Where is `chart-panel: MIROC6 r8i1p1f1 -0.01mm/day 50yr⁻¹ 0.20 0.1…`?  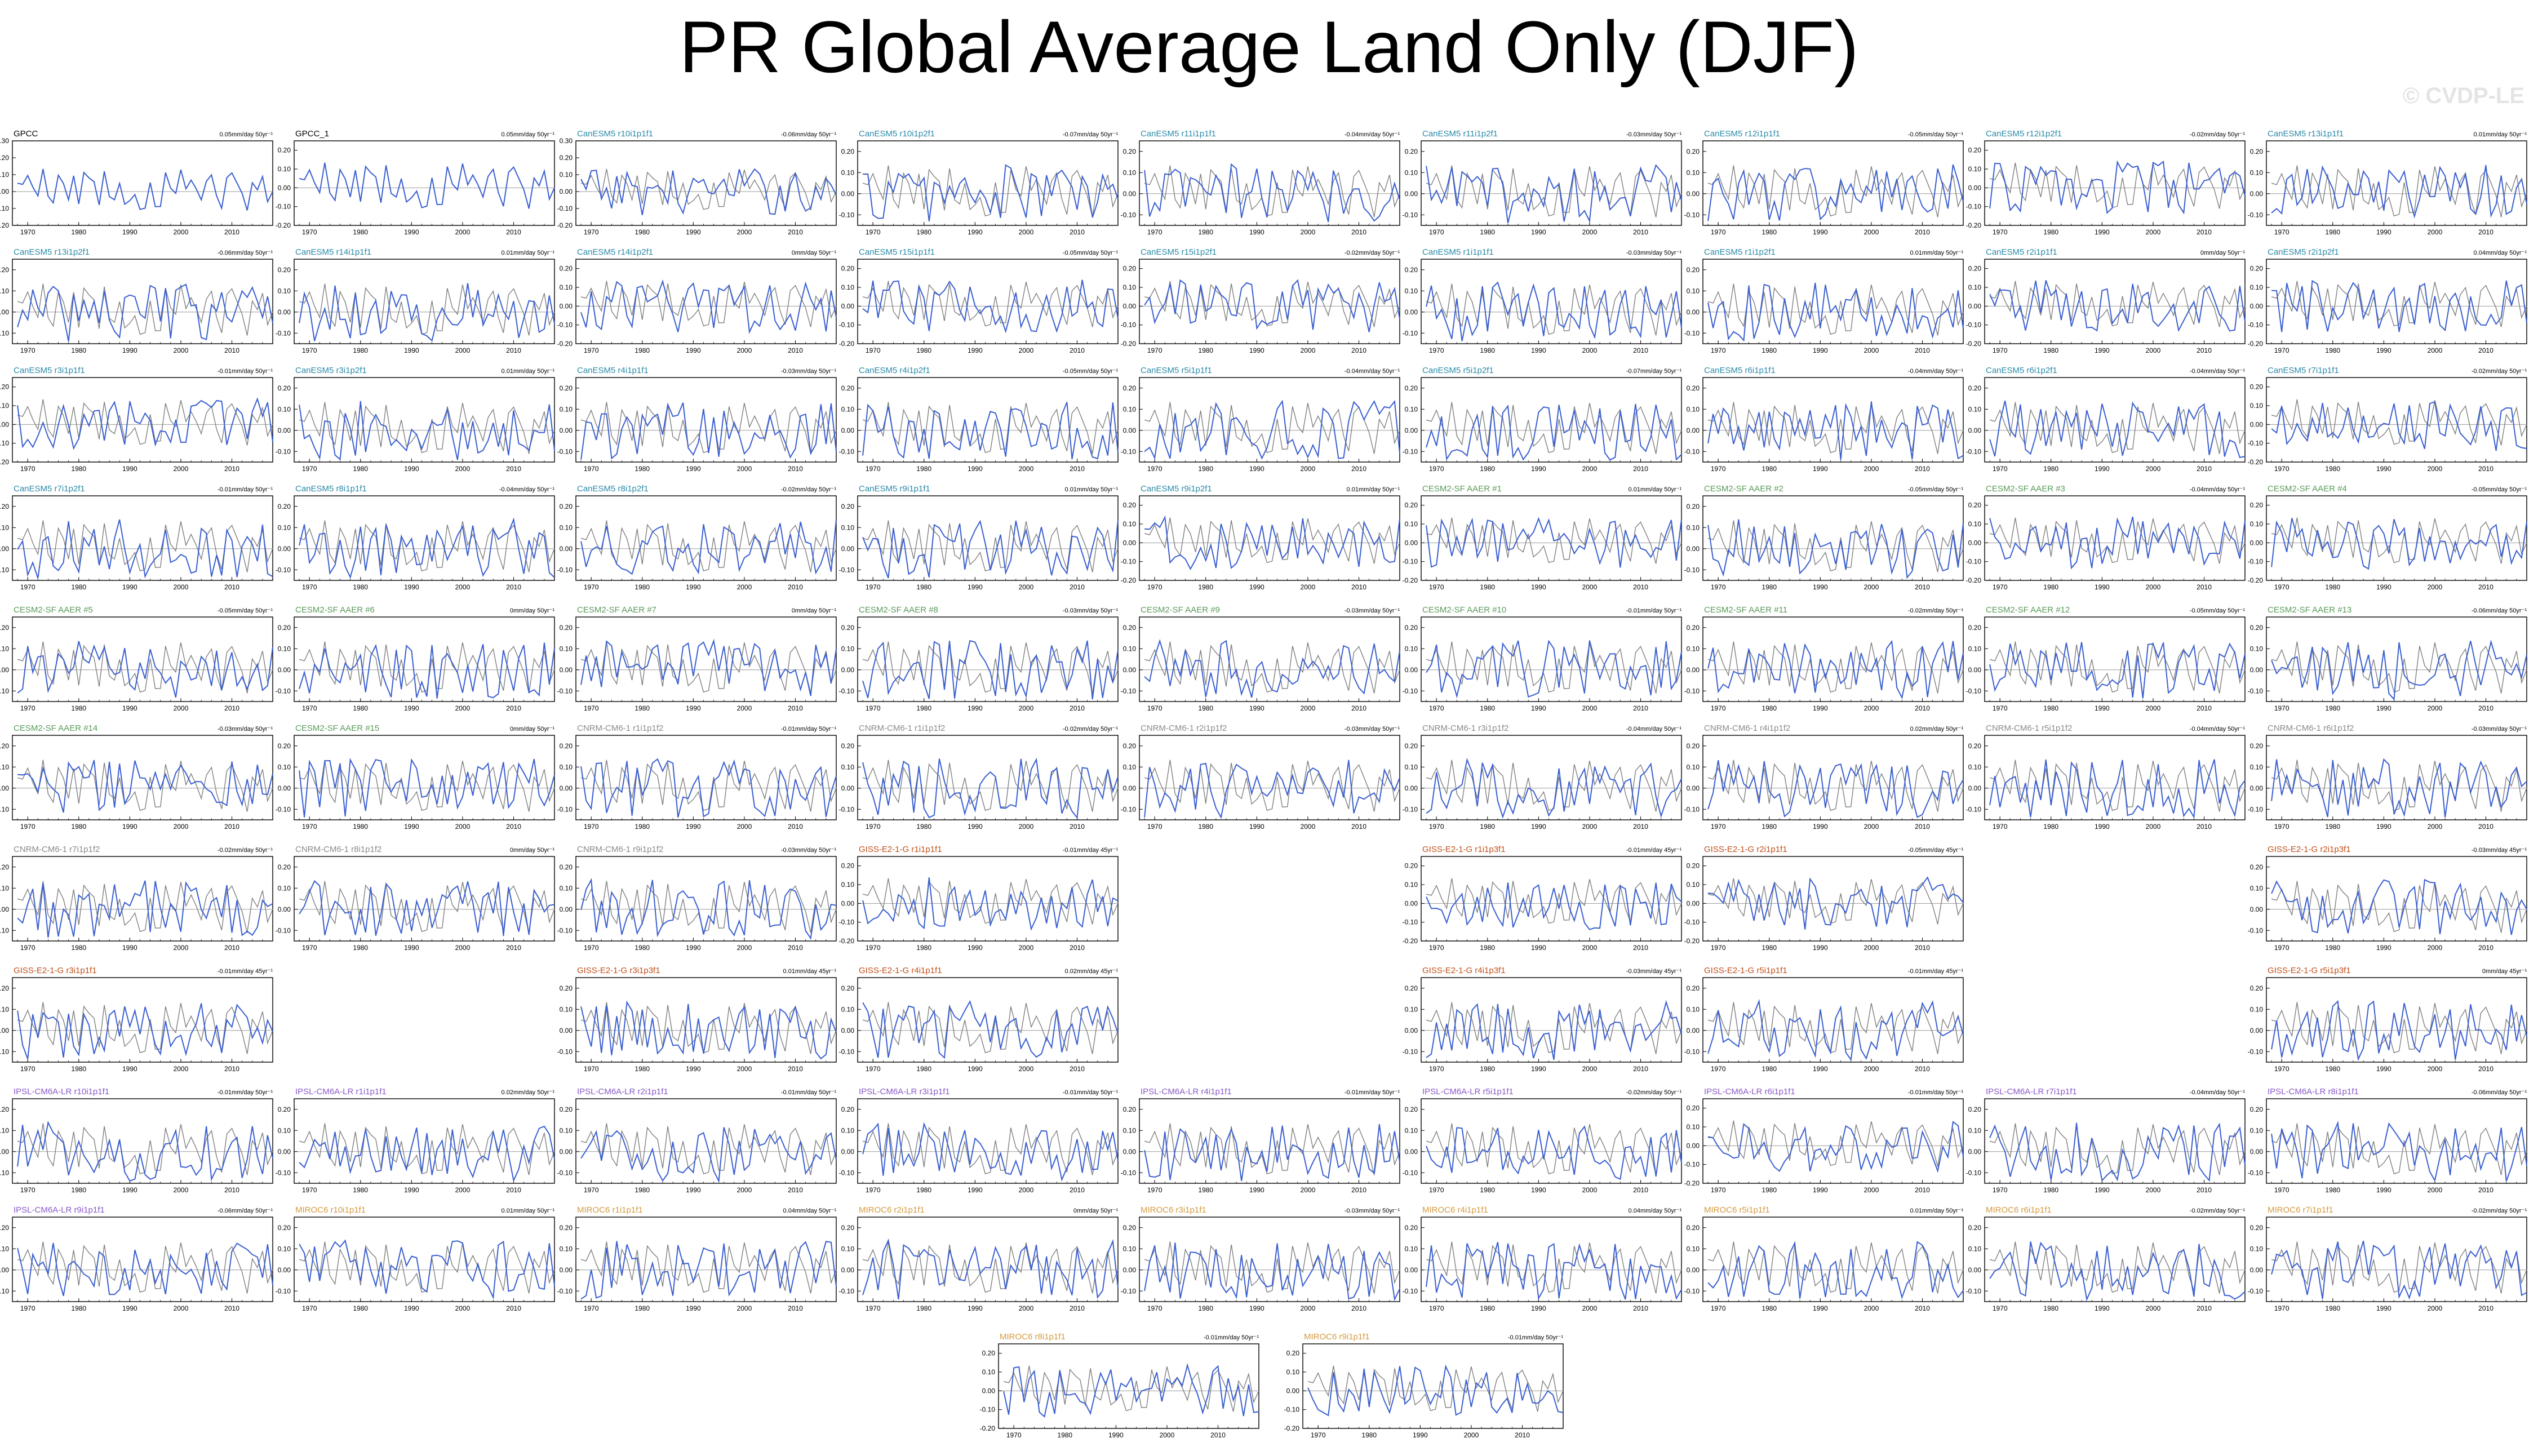 chart-panel: MIROC6 r8i1p1f1 -0.01mm/day 50yr⁻¹ 0.20 0.1… is located at coordinates (1119, 1385).